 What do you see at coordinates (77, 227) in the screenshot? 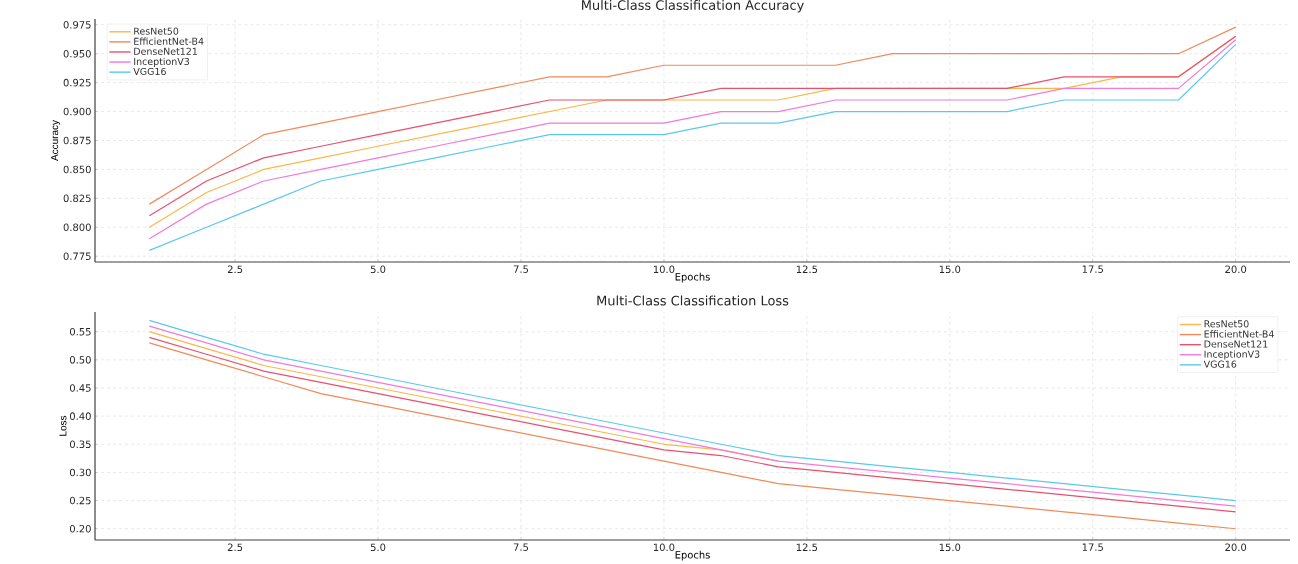
I see `y-tick-label: 0.800` at bounding box center [77, 227].